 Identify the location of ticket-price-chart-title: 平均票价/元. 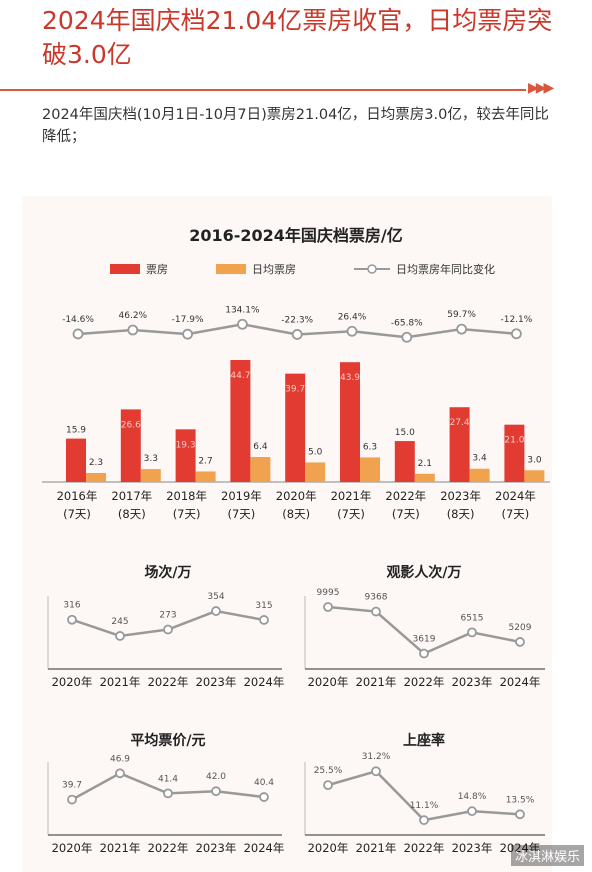
(167, 740).